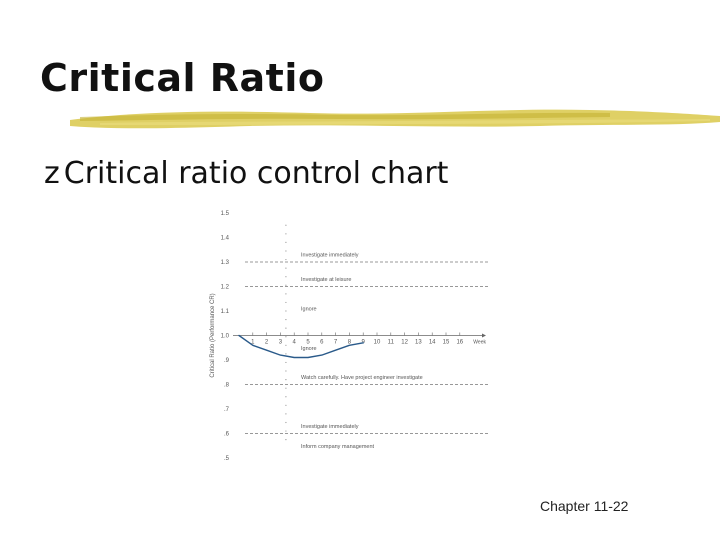  I want to click on zone-label: Inform company management, so click(338, 447).